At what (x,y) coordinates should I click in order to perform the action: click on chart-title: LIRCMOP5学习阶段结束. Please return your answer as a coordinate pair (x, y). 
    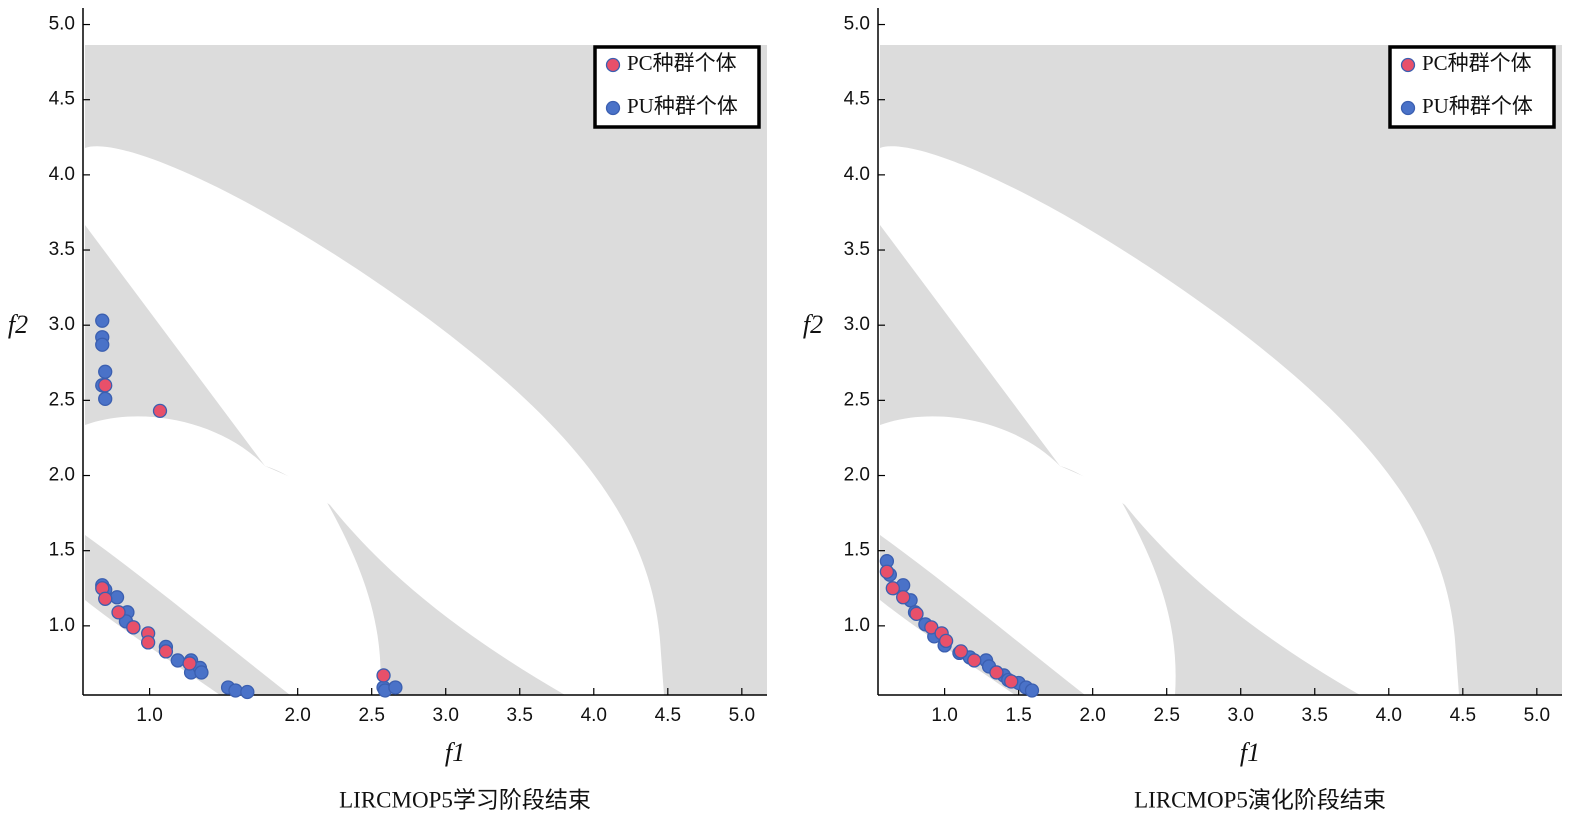
    Looking at the image, I should click on (465, 799).